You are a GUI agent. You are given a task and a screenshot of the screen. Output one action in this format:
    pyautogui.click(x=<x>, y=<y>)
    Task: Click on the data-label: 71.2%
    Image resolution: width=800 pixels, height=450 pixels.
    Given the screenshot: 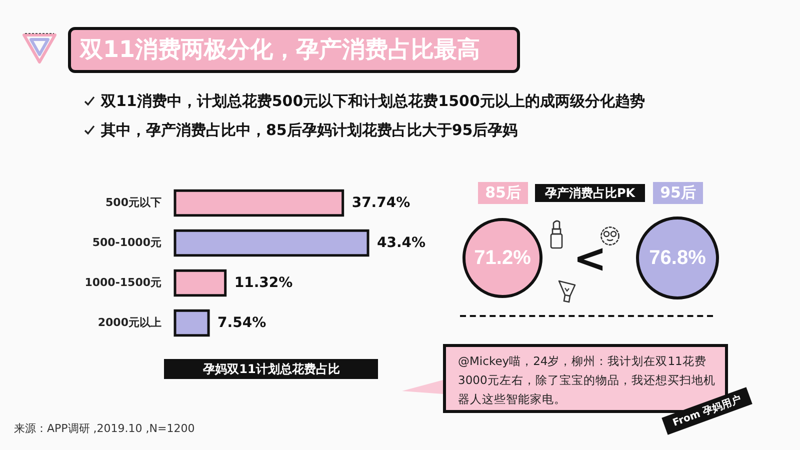 What is the action you would take?
    pyautogui.click(x=503, y=258)
    